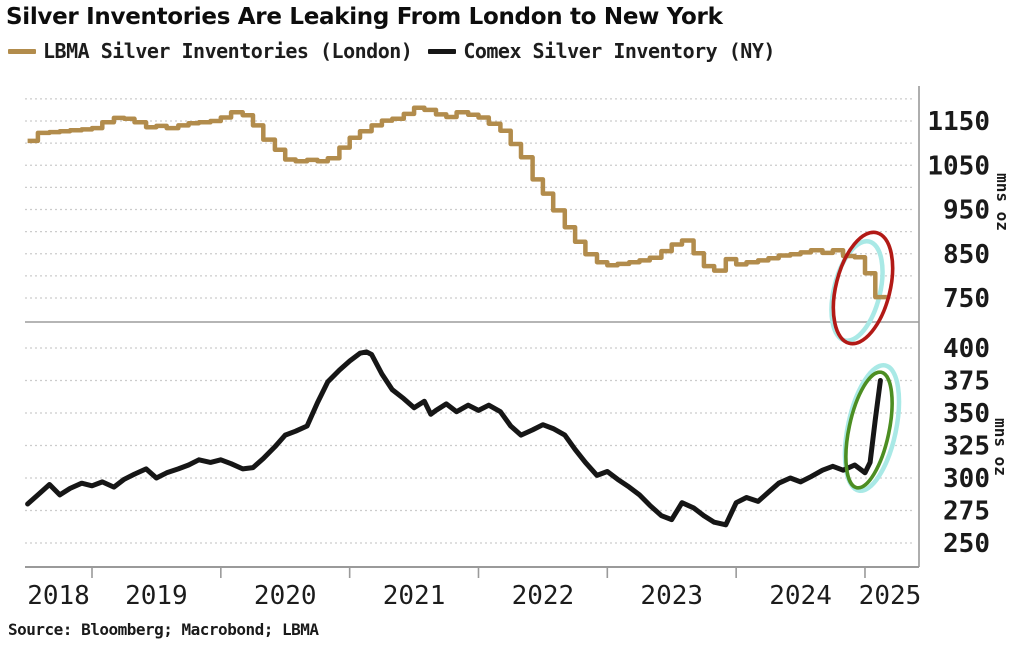 The height and width of the screenshot is (647, 1020). What do you see at coordinates (156, 596) in the screenshot?
I see `x-year-label: 2019` at bounding box center [156, 596].